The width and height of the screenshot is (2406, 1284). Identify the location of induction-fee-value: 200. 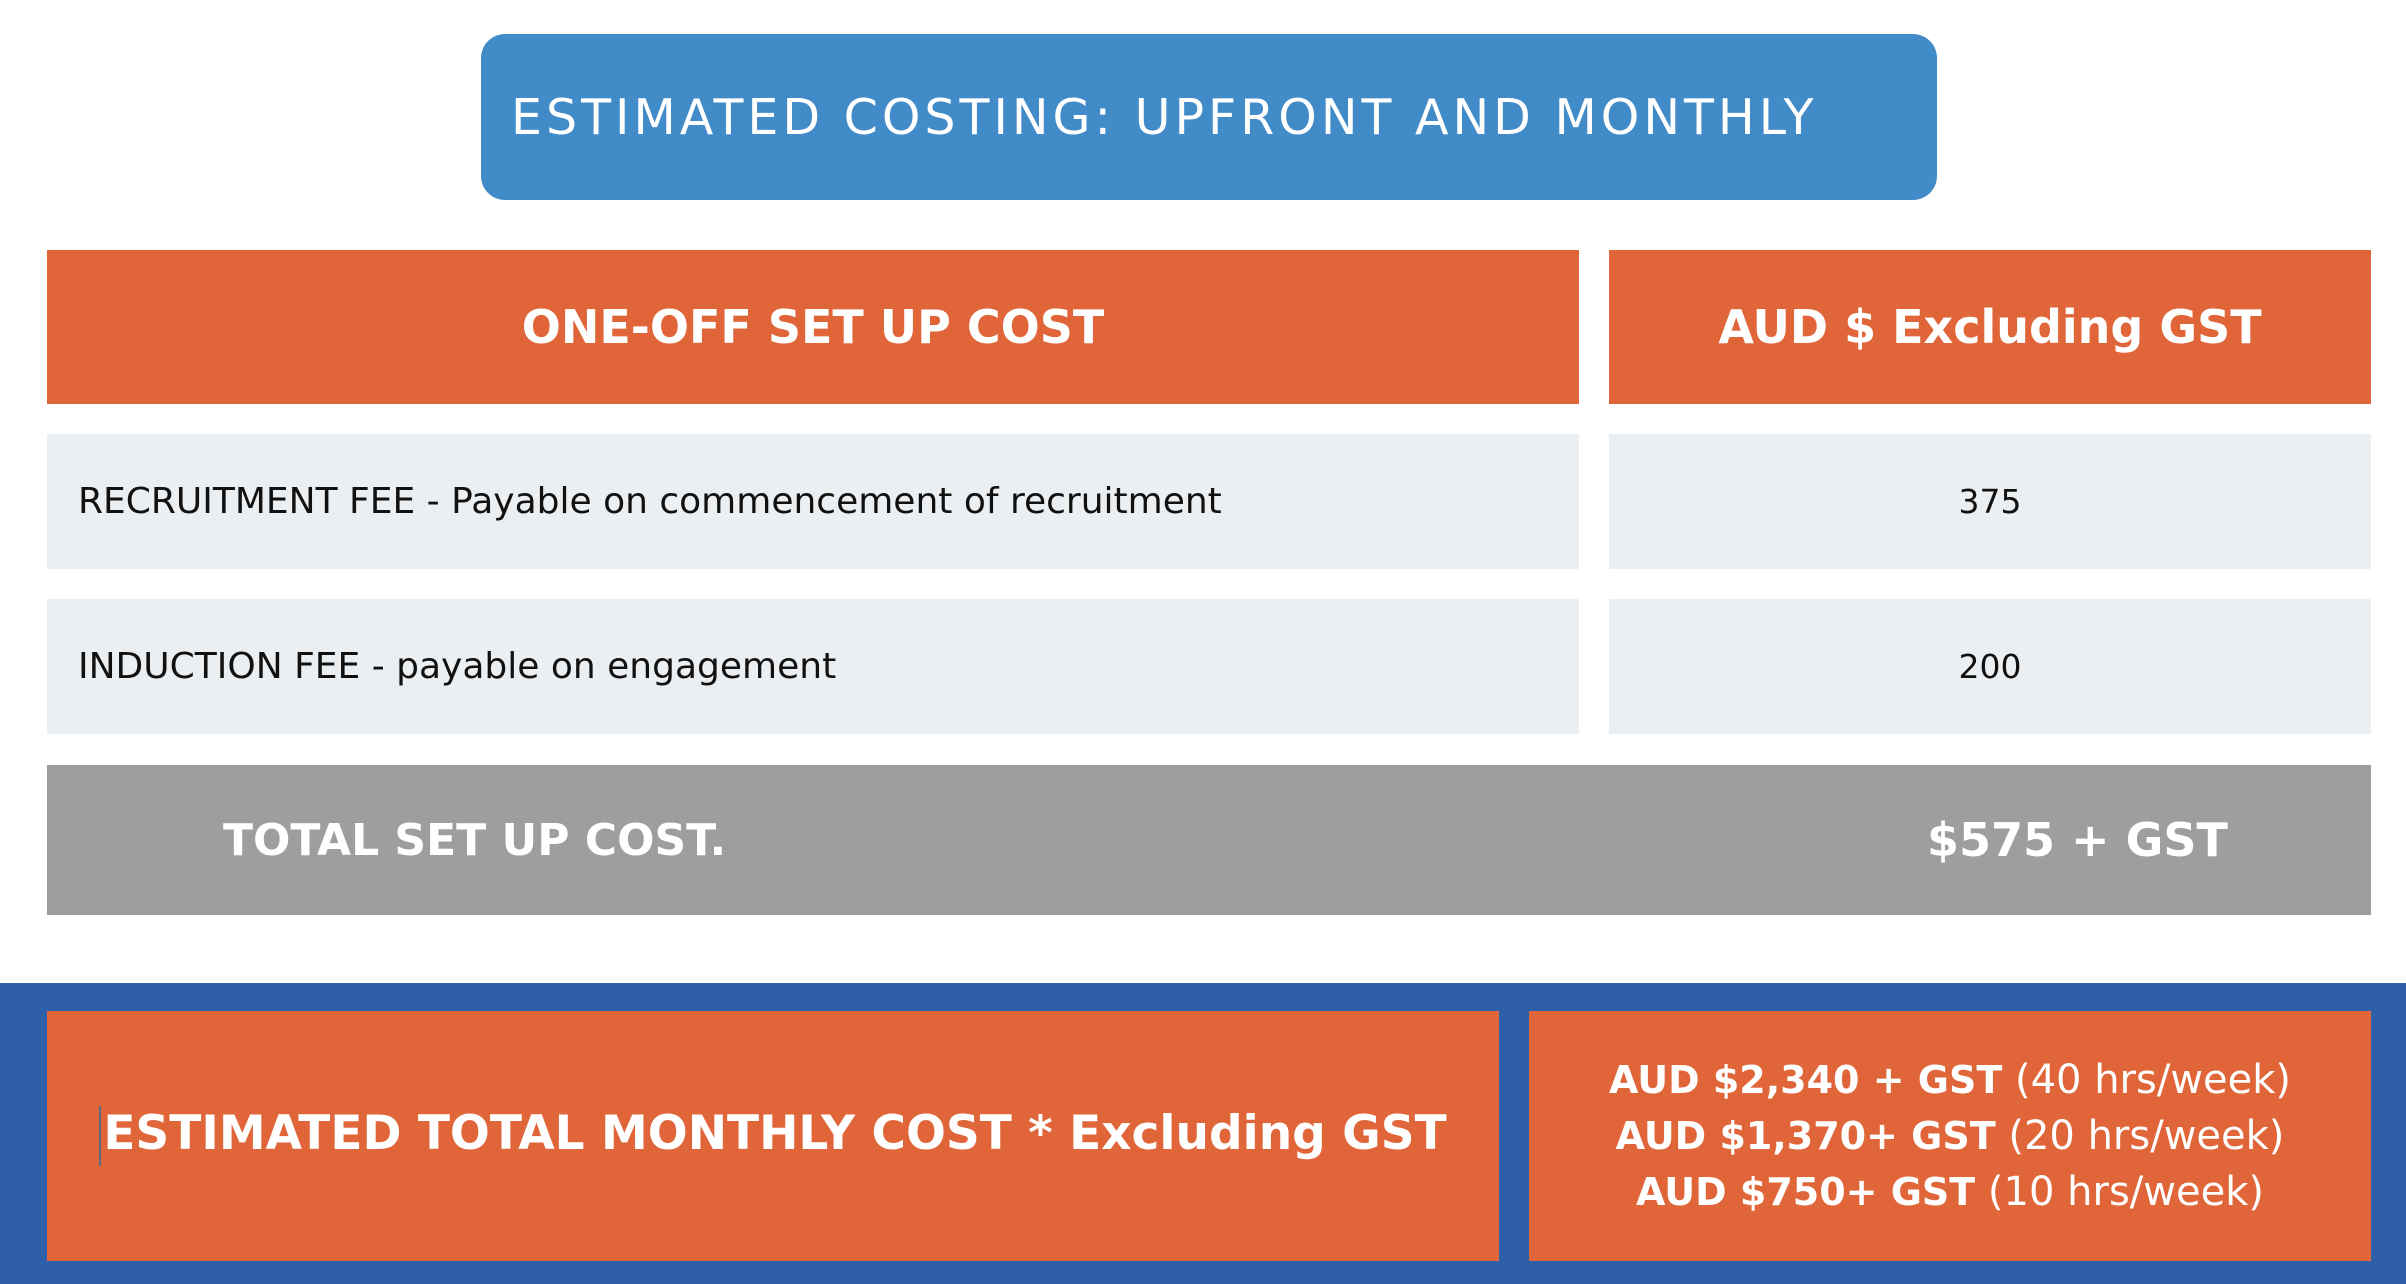
(1990, 666).